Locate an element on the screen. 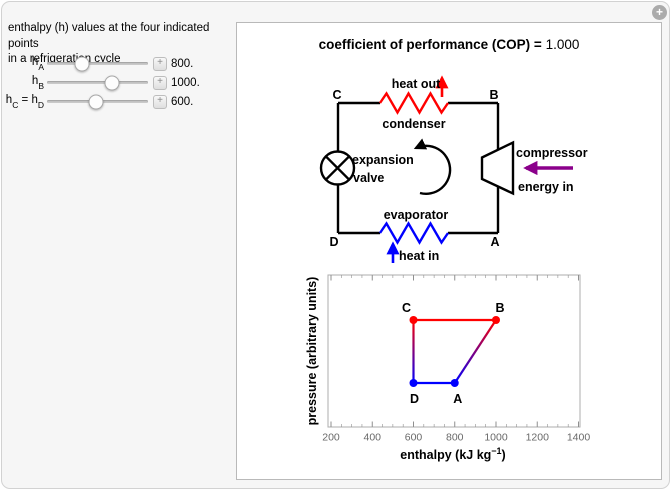 This screenshot has width=671, height=490. x-axis-title: enthalpy (kJ kg−1) is located at coordinates (452, 454).